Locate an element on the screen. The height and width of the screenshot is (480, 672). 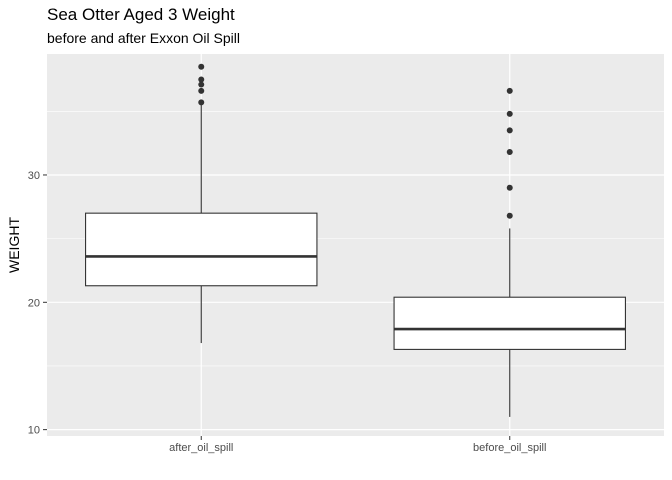
chart-subtitle: before and after Exxon Oil Spill is located at coordinates (143, 38).